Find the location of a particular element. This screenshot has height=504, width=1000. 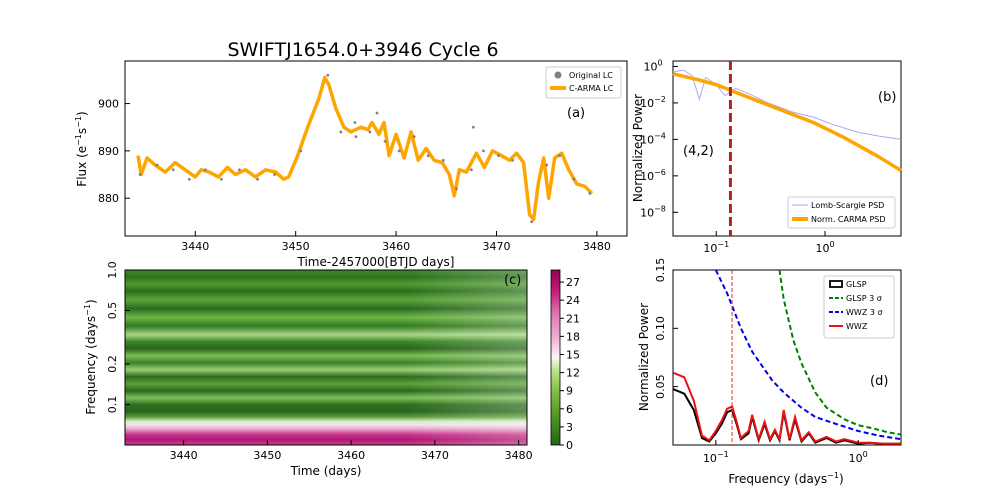

carma-psd-line is located at coordinates (787, 122).